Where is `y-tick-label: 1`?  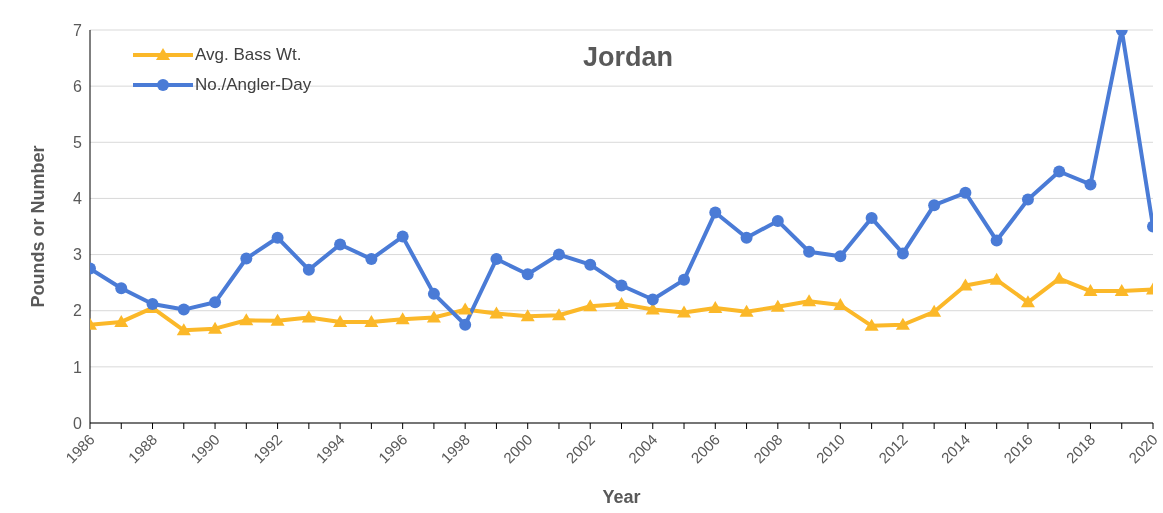 y-tick-label: 1 is located at coordinates (78, 367).